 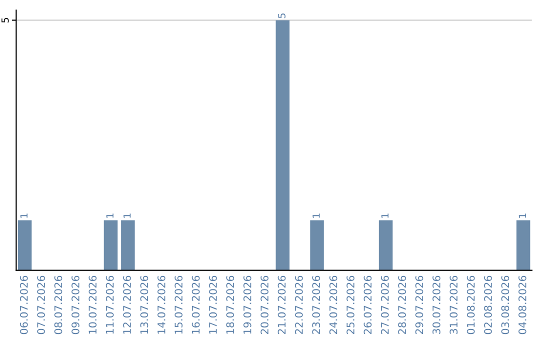 I want to click on x-tick-label: 28.07.2026, so click(x=402, y=305).